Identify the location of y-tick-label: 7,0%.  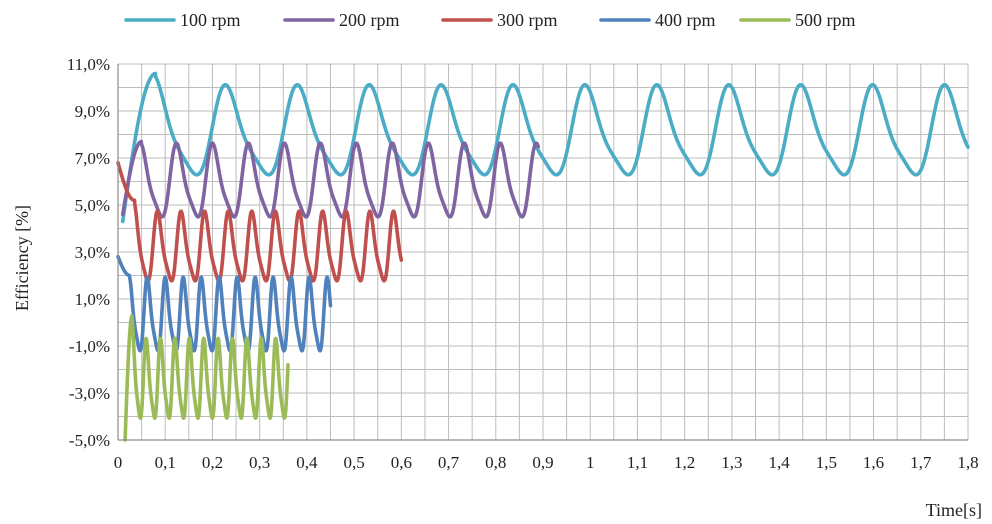
(92, 158).